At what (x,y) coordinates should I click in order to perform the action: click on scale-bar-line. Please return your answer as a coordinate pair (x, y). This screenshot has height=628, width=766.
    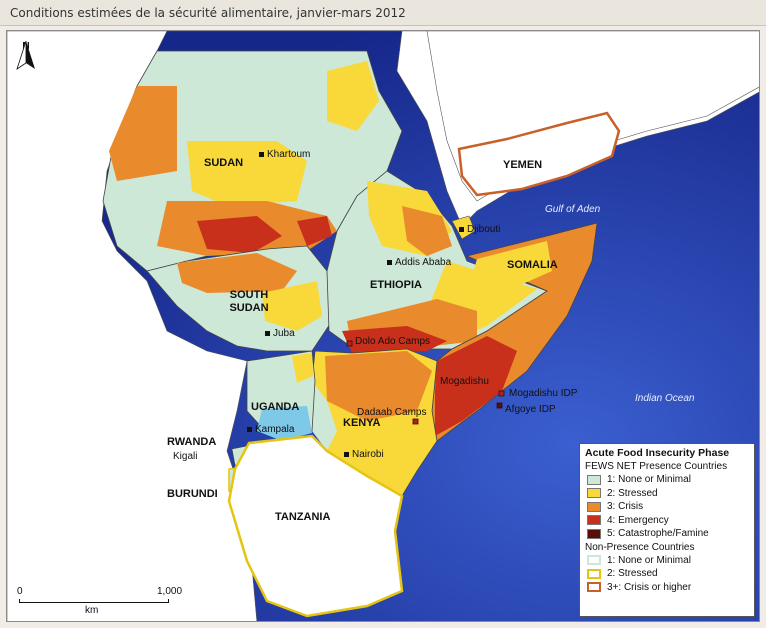
    Looking at the image, I should click on (94, 601).